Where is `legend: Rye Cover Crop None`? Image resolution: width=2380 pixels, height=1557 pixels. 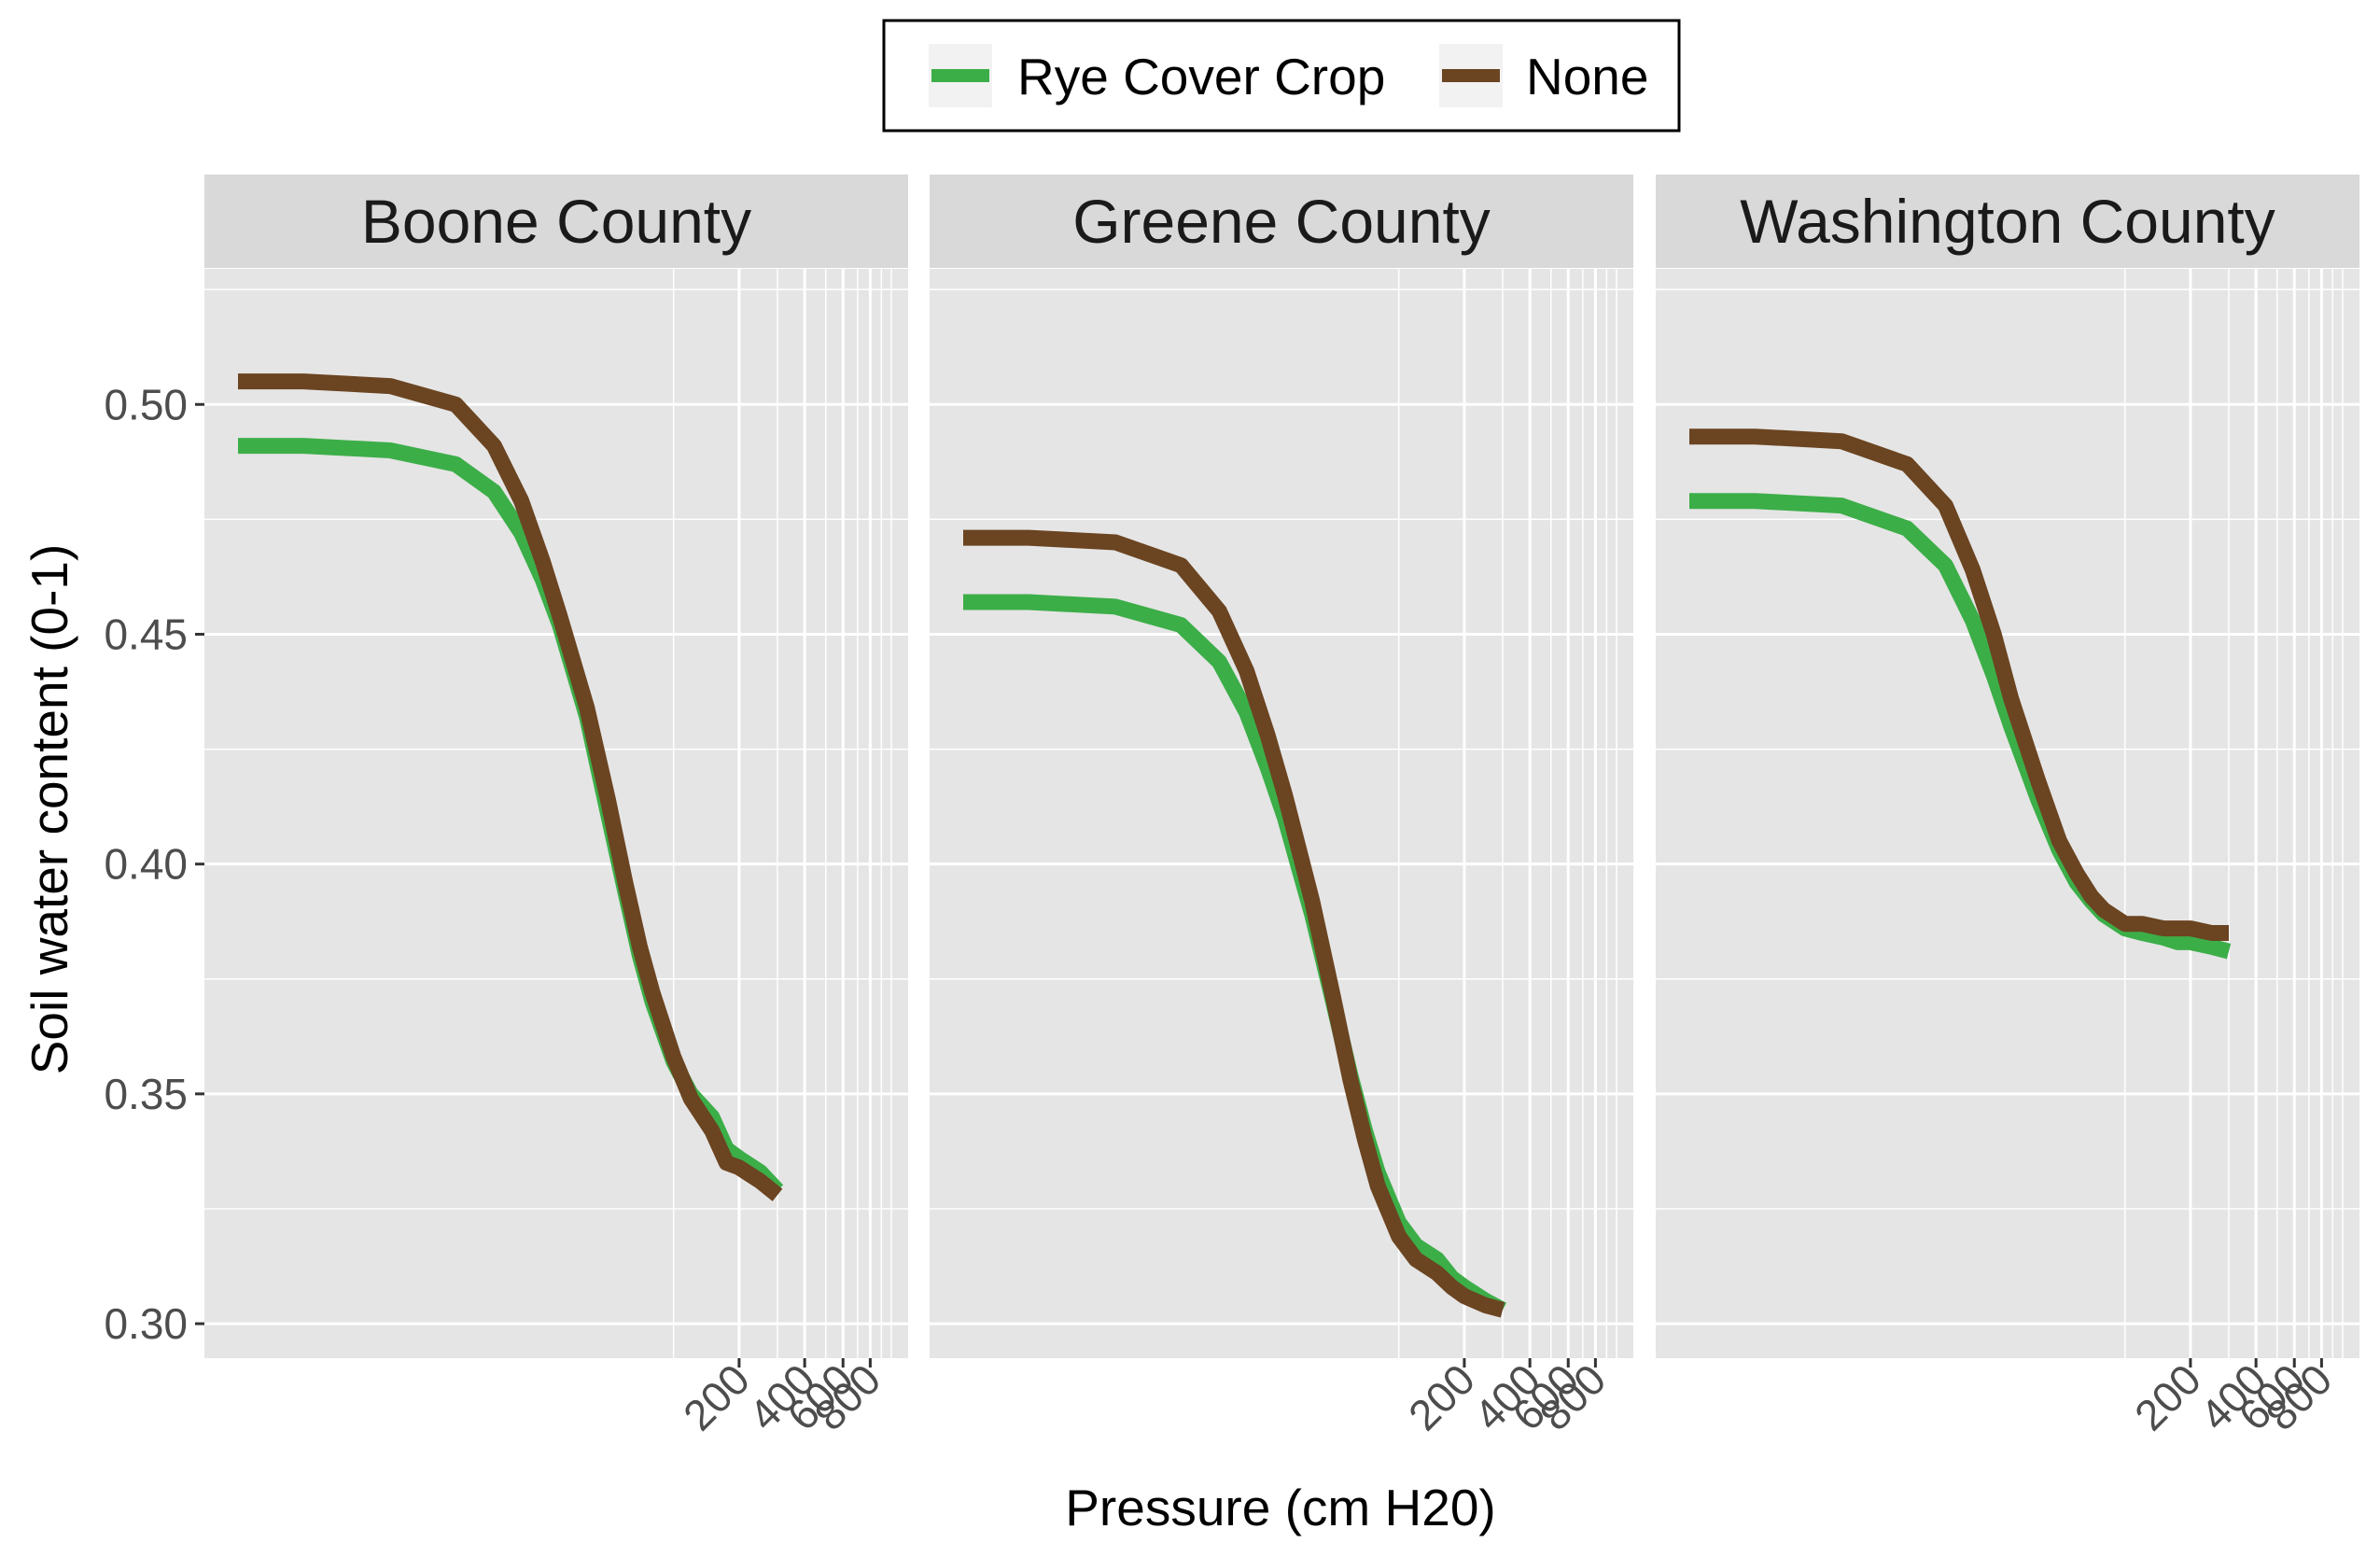
legend: Rye Cover Crop None is located at coordinates (1281, 76).